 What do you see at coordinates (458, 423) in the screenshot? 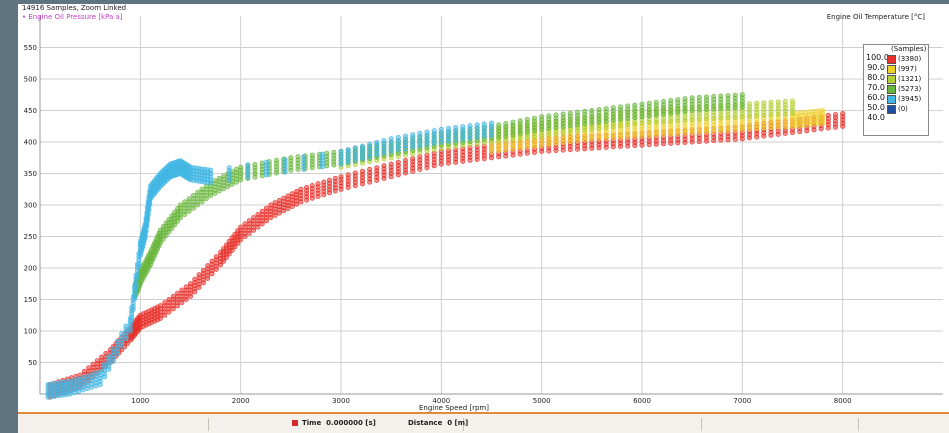
I see `distance-value: 0 [m]` at bounding box center [458, 423].